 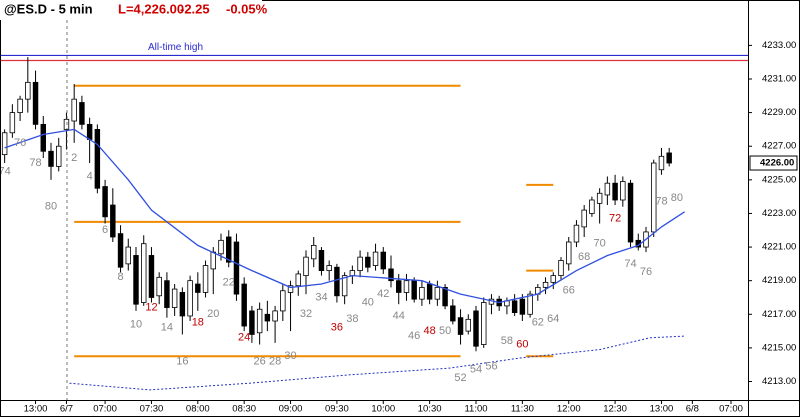 I want to click on bar-count: 16, so click(x=182, y=361).